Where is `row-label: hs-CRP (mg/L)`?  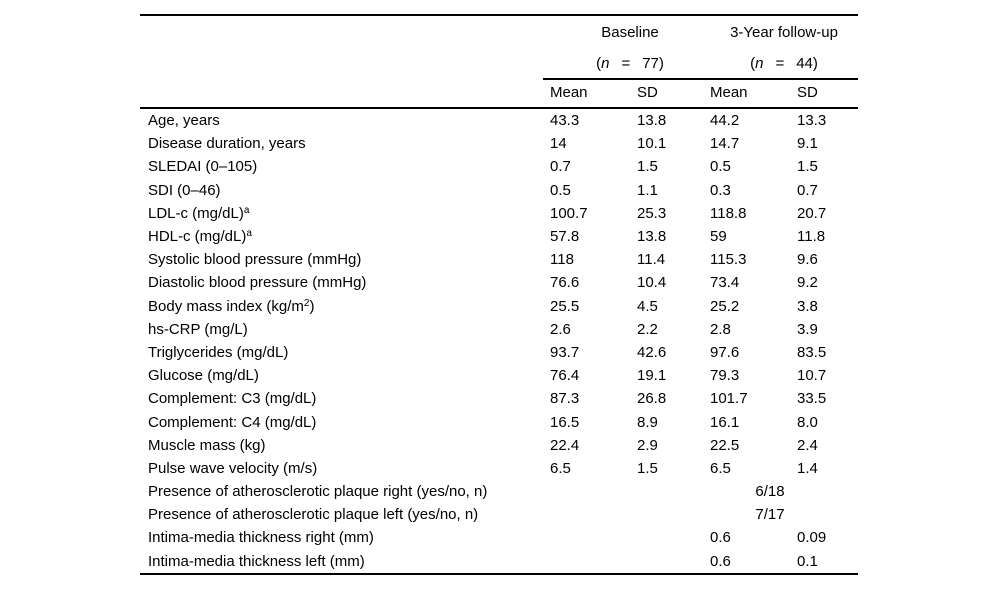 row-label: hs-CRP (mg/L) is located at coordinates (198, 329).